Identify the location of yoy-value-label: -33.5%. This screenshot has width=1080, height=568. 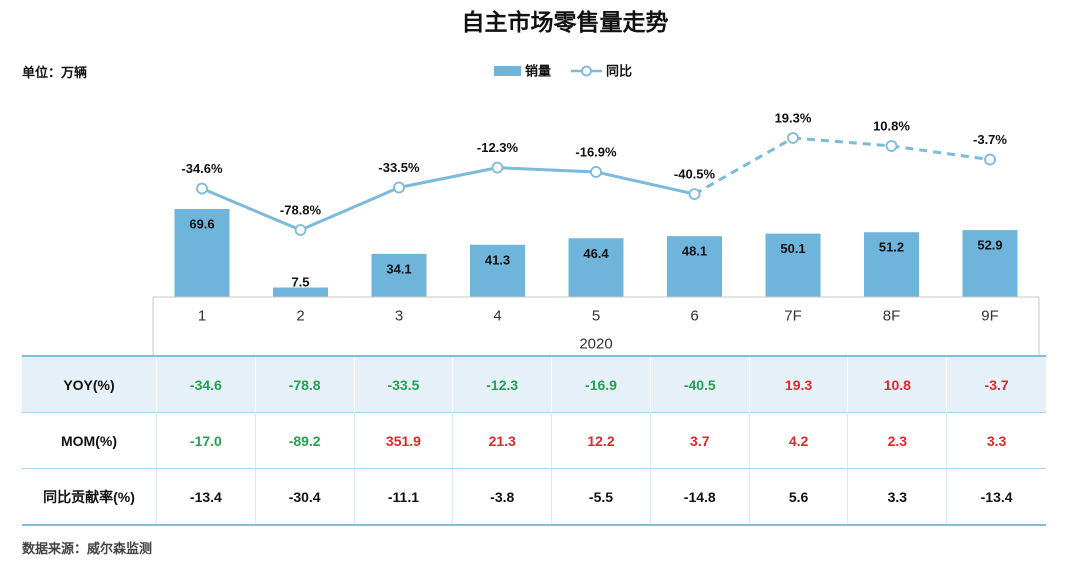
(399, 167).